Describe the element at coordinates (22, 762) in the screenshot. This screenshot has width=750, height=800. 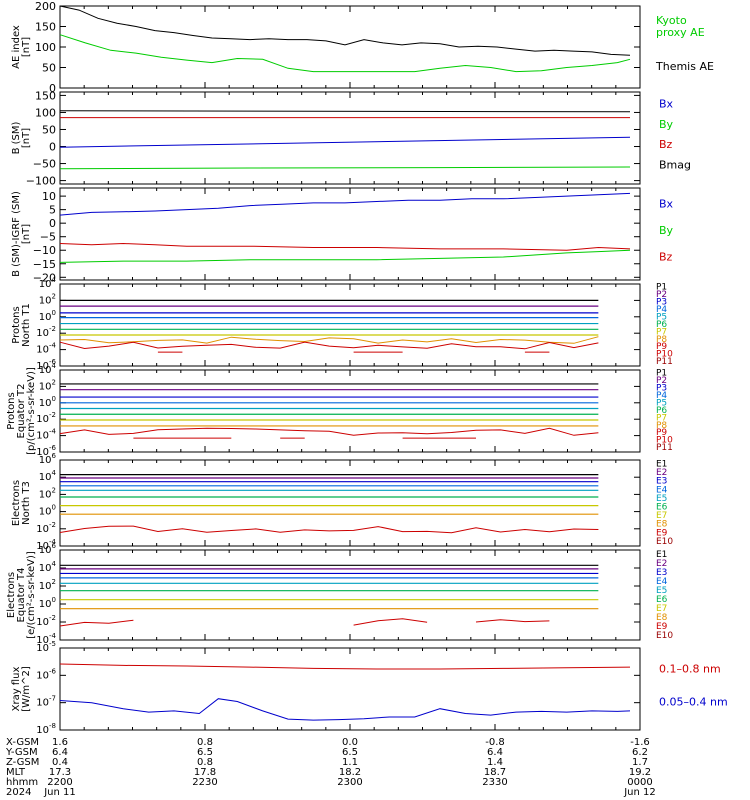
I see `x-axis-row-label: Z-GSM` at that location.